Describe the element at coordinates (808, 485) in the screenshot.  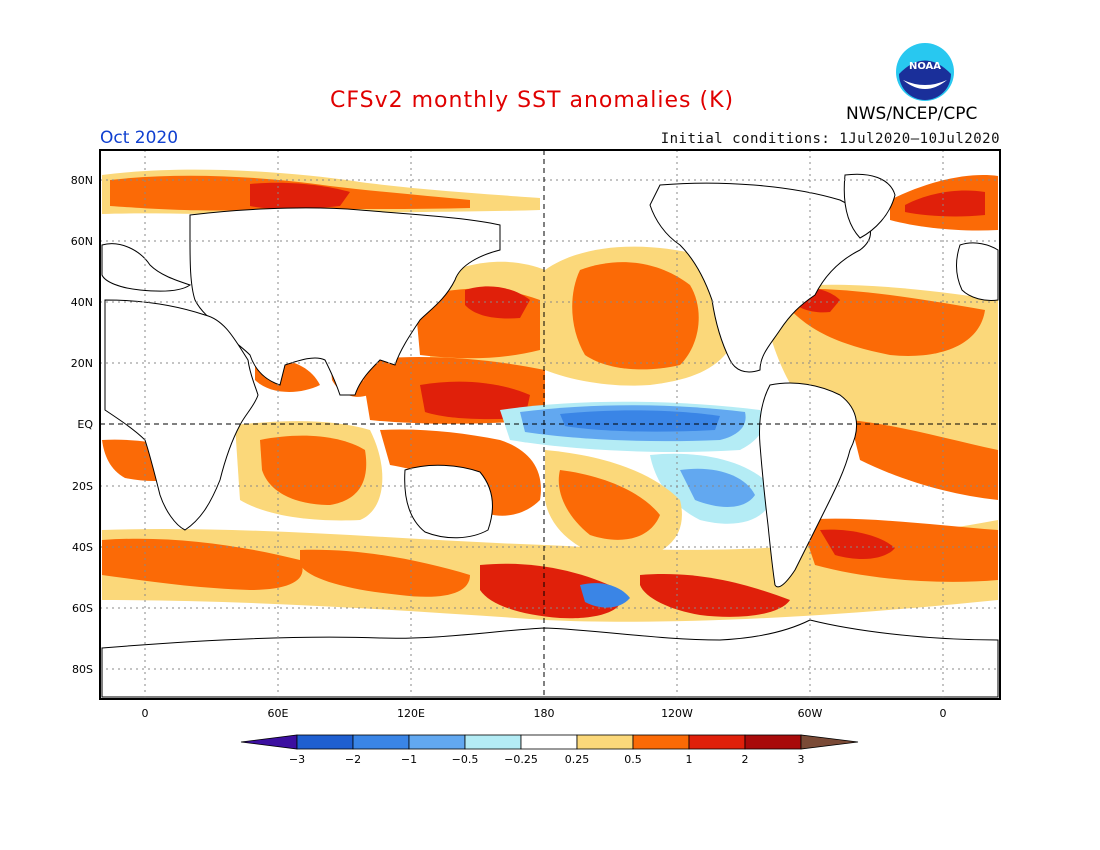
I see `south-america-outline` at that location.